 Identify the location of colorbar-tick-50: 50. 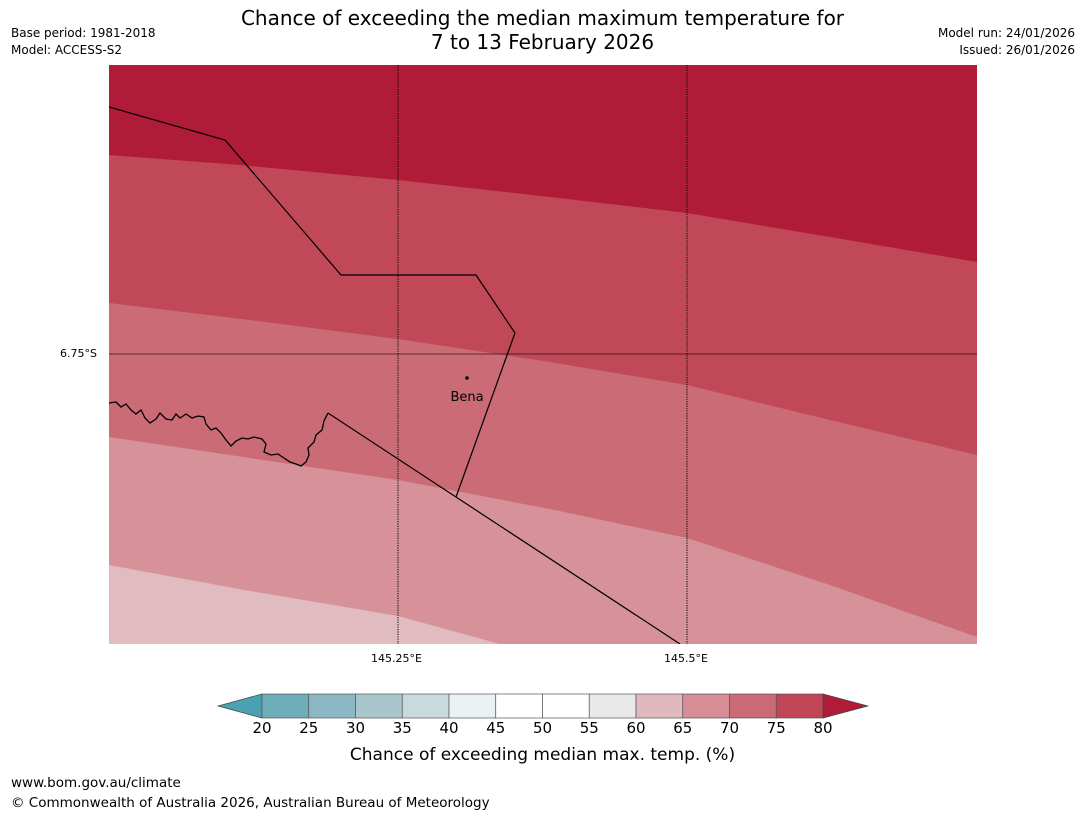
(542, 728).